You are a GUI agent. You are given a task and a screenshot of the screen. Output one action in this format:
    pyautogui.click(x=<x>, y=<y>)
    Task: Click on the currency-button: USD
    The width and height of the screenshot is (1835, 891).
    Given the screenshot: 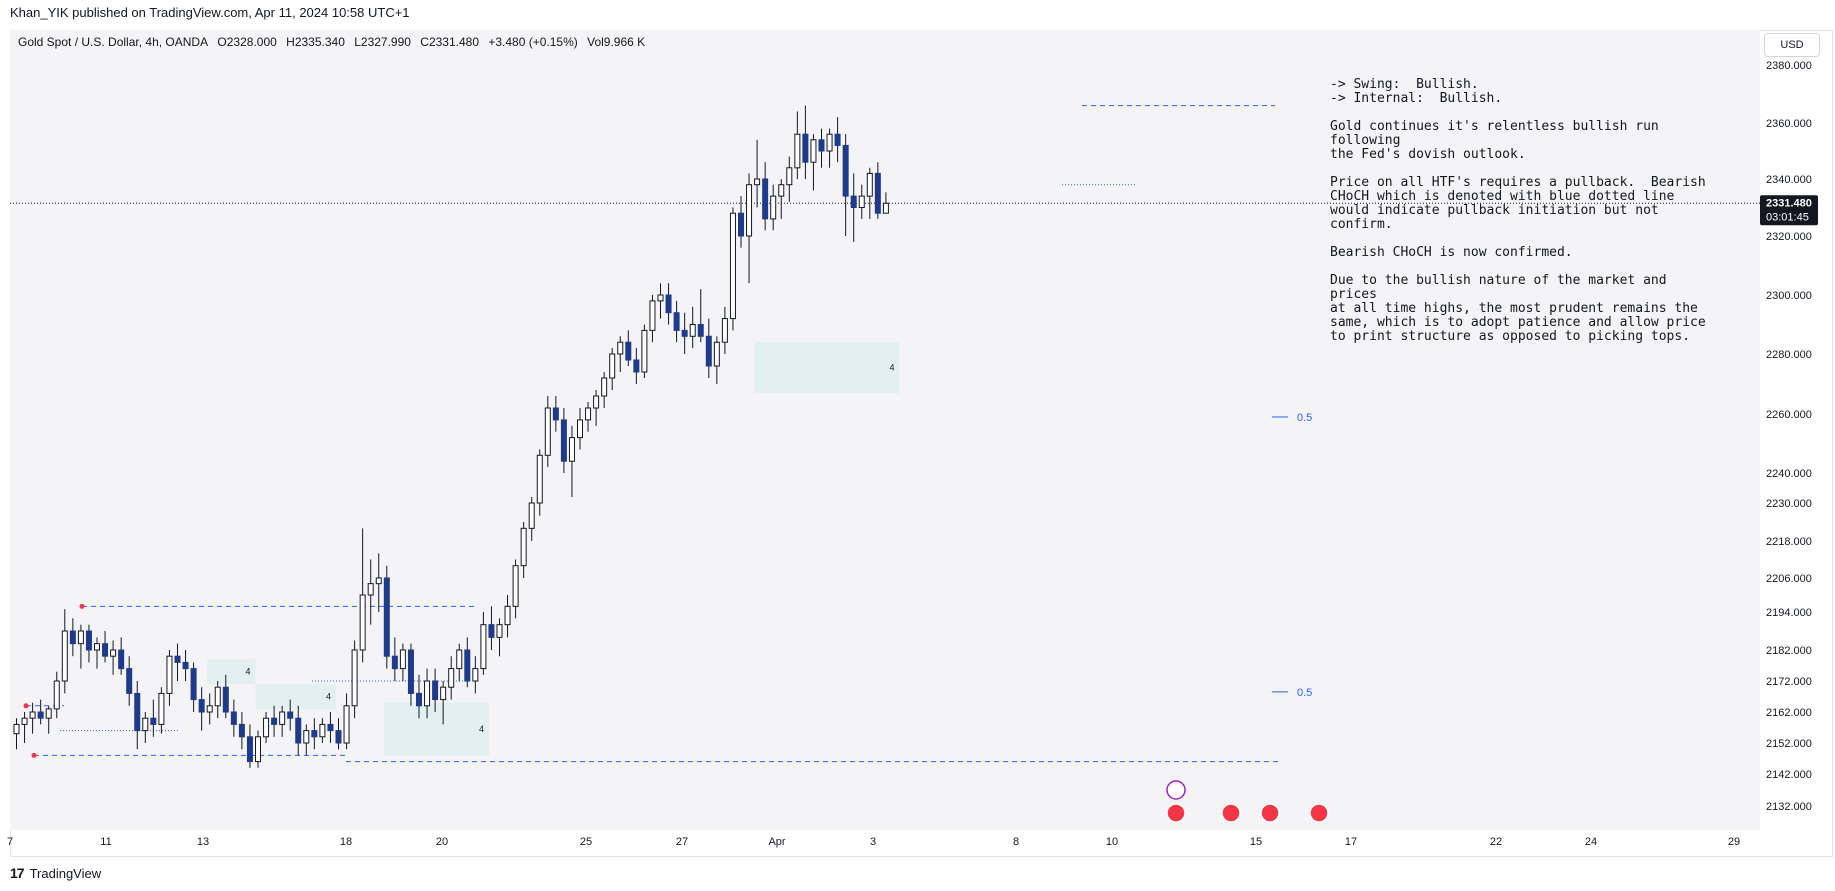 What is the action you would take?
    pyautogui.click(x=1792, y=45)
    